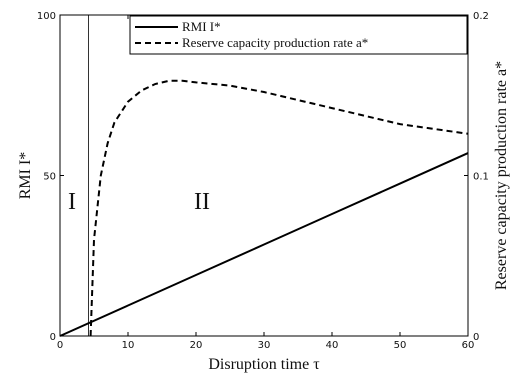 Image resolution: width=512 pixels, height=379 pixels. What do you see at coordinates (201, 26) in the screenshot?
I see `legend-label-rmi: RMI I*` at bounding box center [201, 26].